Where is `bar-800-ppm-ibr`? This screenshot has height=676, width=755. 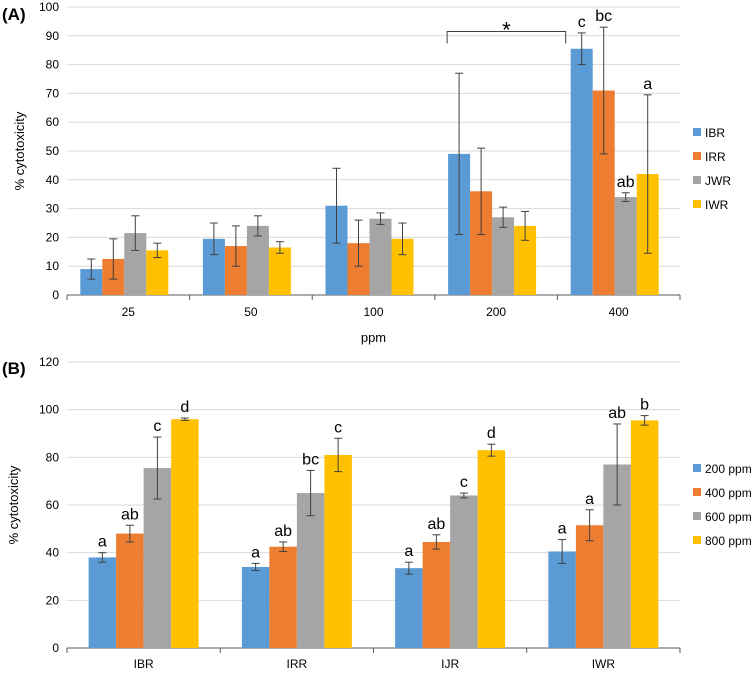 bar-800-ppm-ibr is located at coordinates (185, 533).